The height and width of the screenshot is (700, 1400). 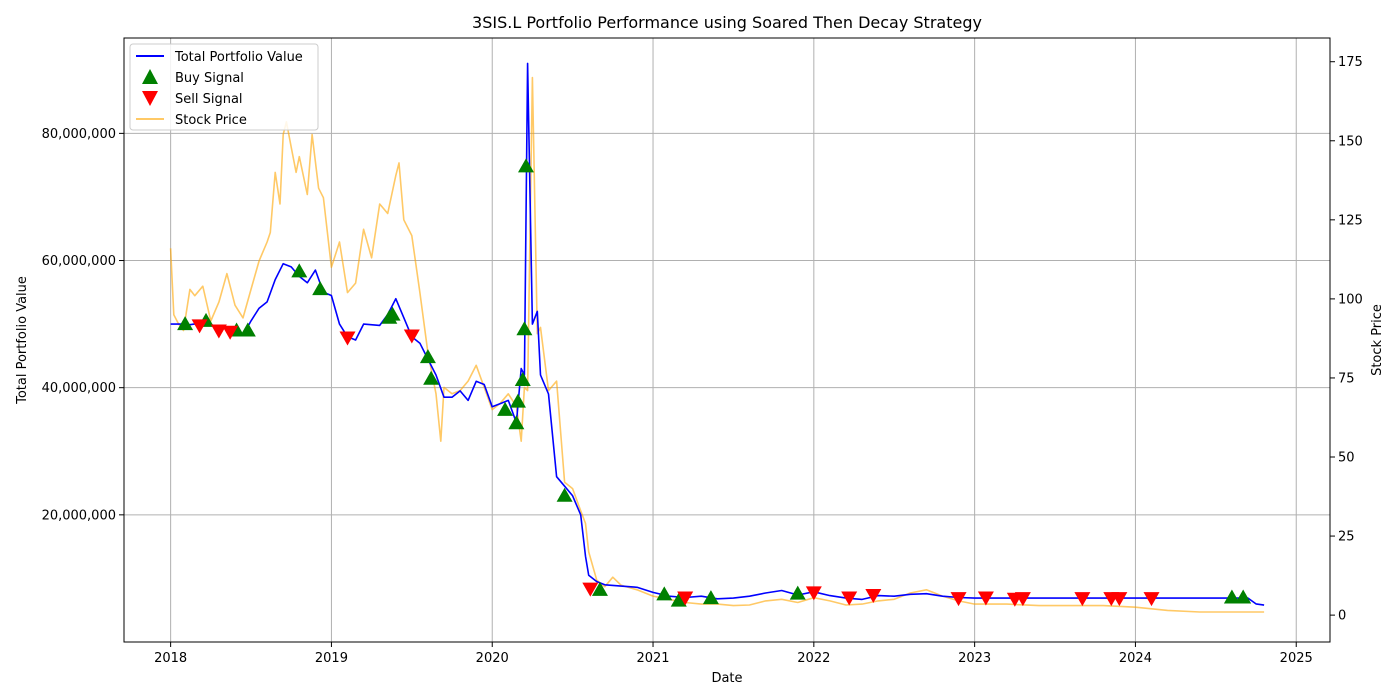 What do you see at coordinates (1346, 458) in the screenshot?
I see `y-tick-label-right: 50` at bounding box center [1346, 458].